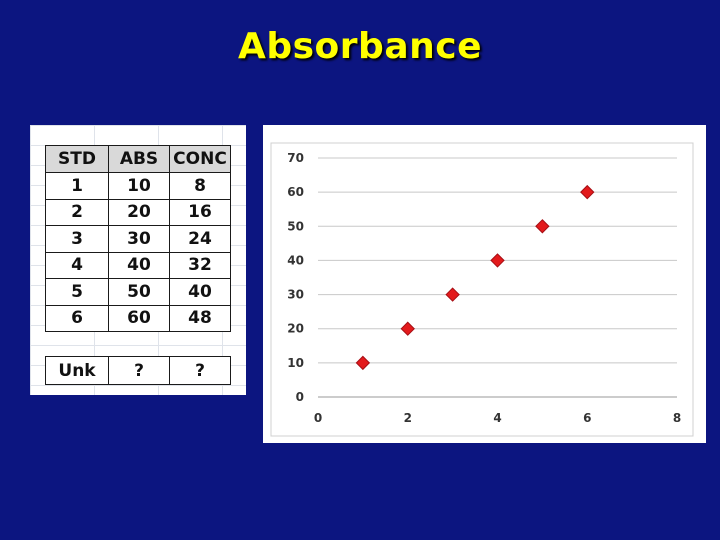 Image resolution: width=720 pixels, height=540 pixels. Describe the element at coordinates (295, 192) in the screenshot. I see `y-tick-label: 60` at that location.